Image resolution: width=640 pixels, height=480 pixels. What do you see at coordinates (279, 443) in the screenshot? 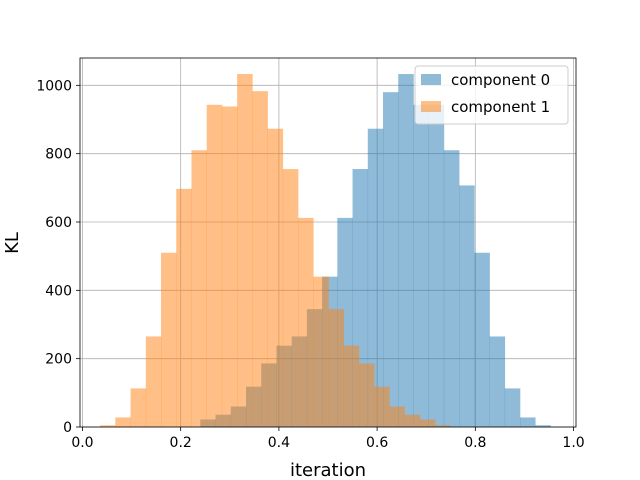
I see `x-tick-label: 0.4` at bounding box center [279, 443].